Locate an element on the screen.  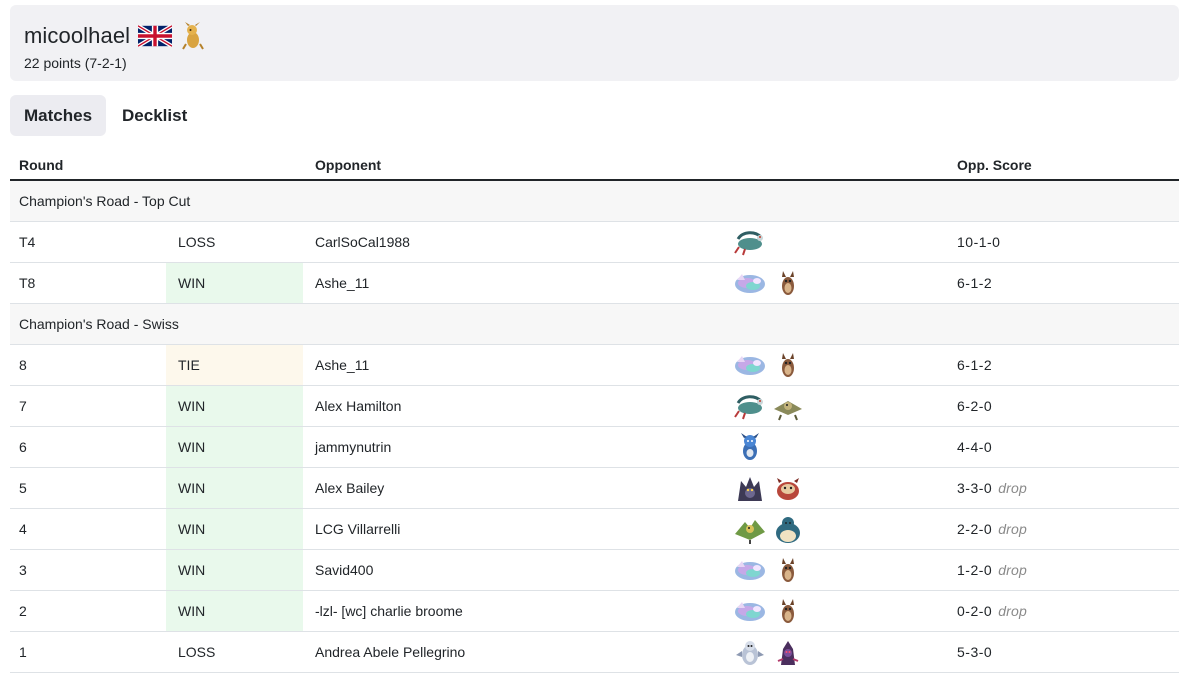
group-header-row: Champion's Road - Top Cut is located at coordinates (594, 201).